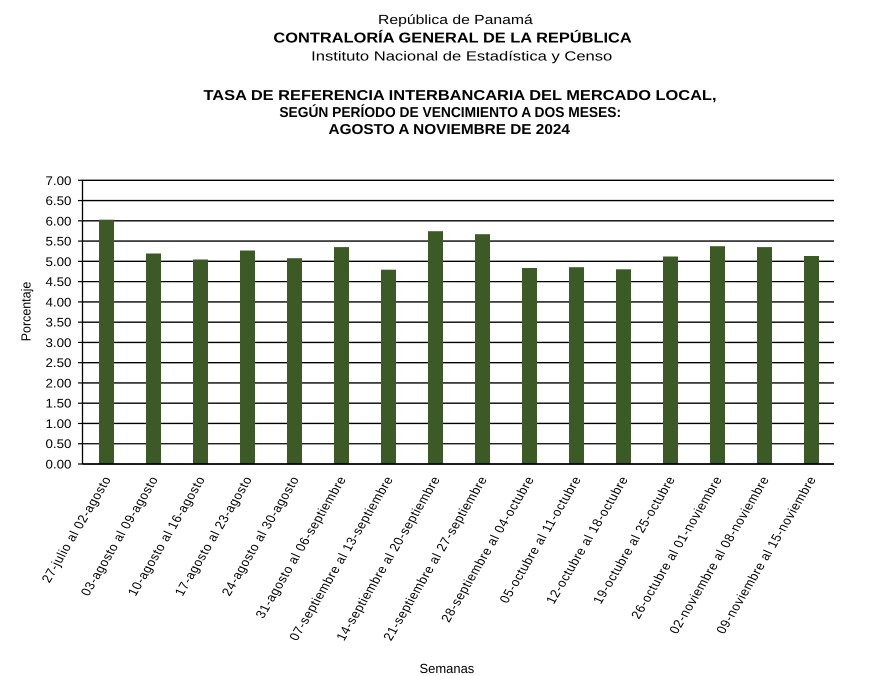  I want to click on svg-text: 2.50, so click(59, 363).